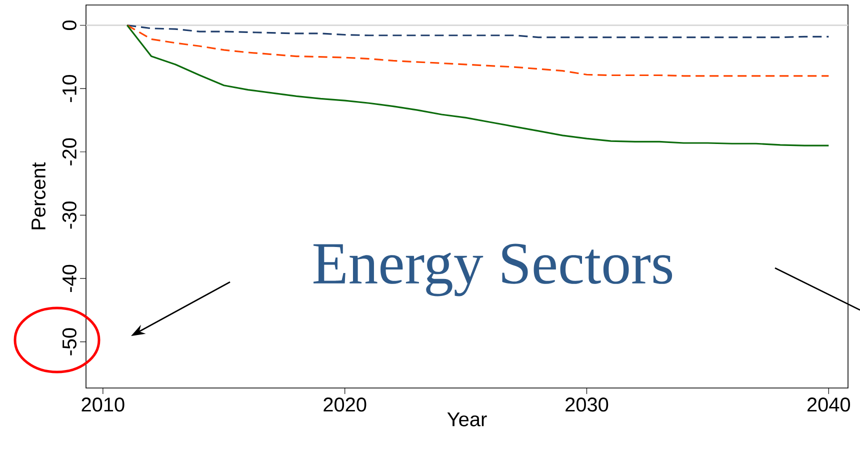 This screenshot has height=464, width=860. Describe the element at coordinates (587, 405) in the screenshot. I see `x-tick-label: 2030` at that location.